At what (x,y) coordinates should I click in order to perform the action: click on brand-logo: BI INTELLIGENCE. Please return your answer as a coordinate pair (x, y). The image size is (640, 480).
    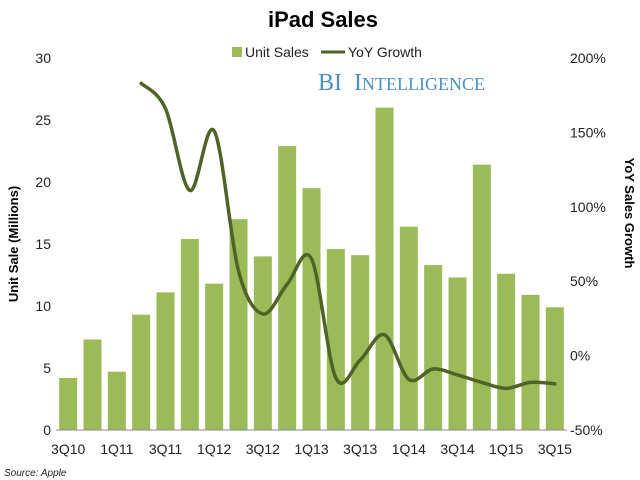
    Looking at the image, I should click on (401, 83).